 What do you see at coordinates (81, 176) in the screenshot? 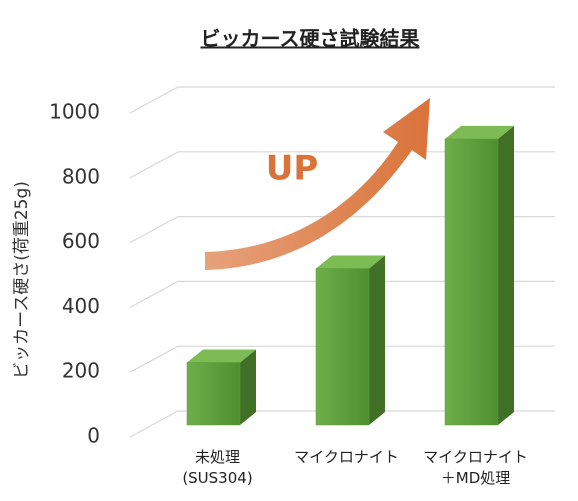
I see `y-tick-label: 800` at bounding box center [81, 176].